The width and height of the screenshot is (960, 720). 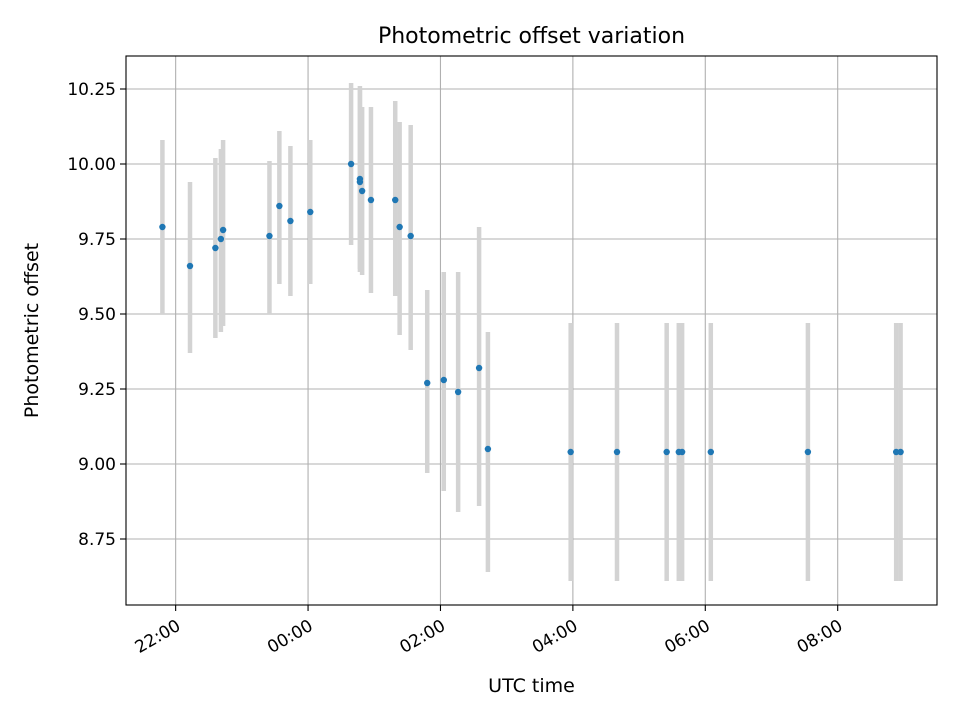 What do you see at coordinates (32, 330) in the screenshot?
I see `y-axis-label: Photometric offset` at bounding box center [32, 330].